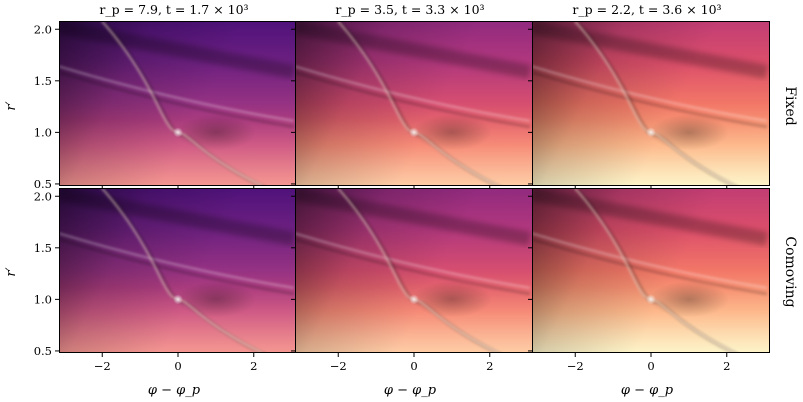  Describe the element at coordinates (174, 390) in the screenshot. I see `xlabel-col-1: φ − φ_p` at that location.